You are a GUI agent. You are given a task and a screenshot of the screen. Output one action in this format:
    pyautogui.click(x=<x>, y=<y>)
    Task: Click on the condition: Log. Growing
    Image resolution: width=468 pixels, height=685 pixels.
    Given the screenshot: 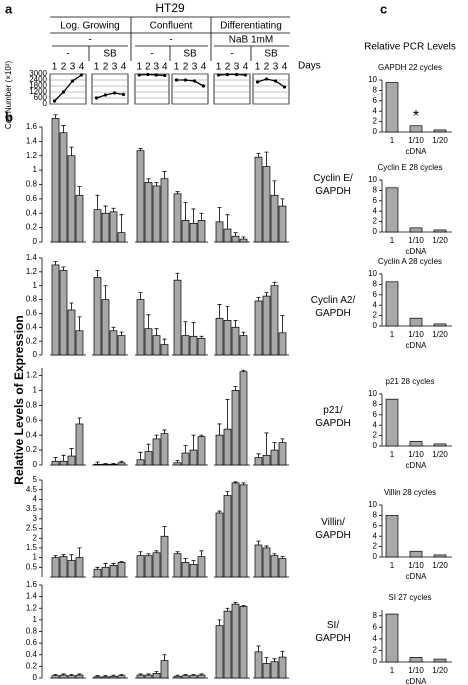 What is the action you would take?
    pyautogui.click(x=89, y=26)
    